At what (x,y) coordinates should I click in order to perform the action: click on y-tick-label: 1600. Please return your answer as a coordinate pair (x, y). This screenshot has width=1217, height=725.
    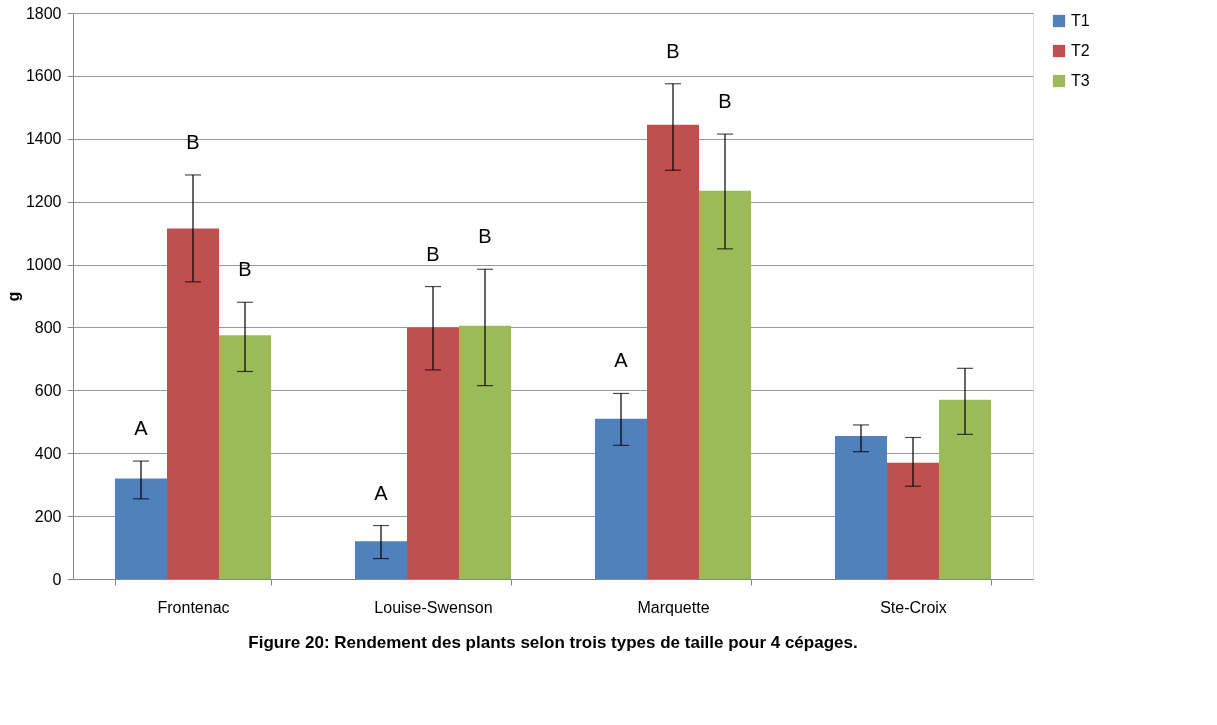
    Looking at the image, I should click on (43, 76).